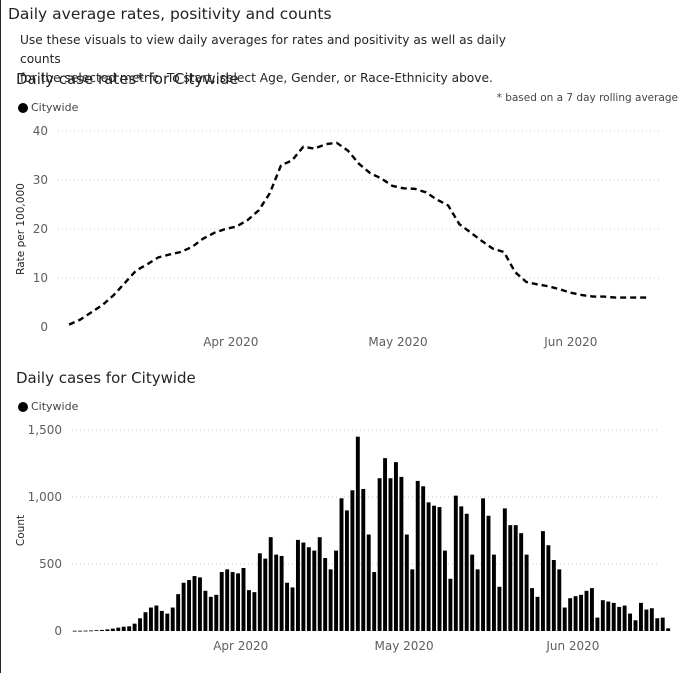  Describe the element at coordinates (230, 342) in the screenshot. I see `rate-x-tick-label: Apr 2020` at that location.